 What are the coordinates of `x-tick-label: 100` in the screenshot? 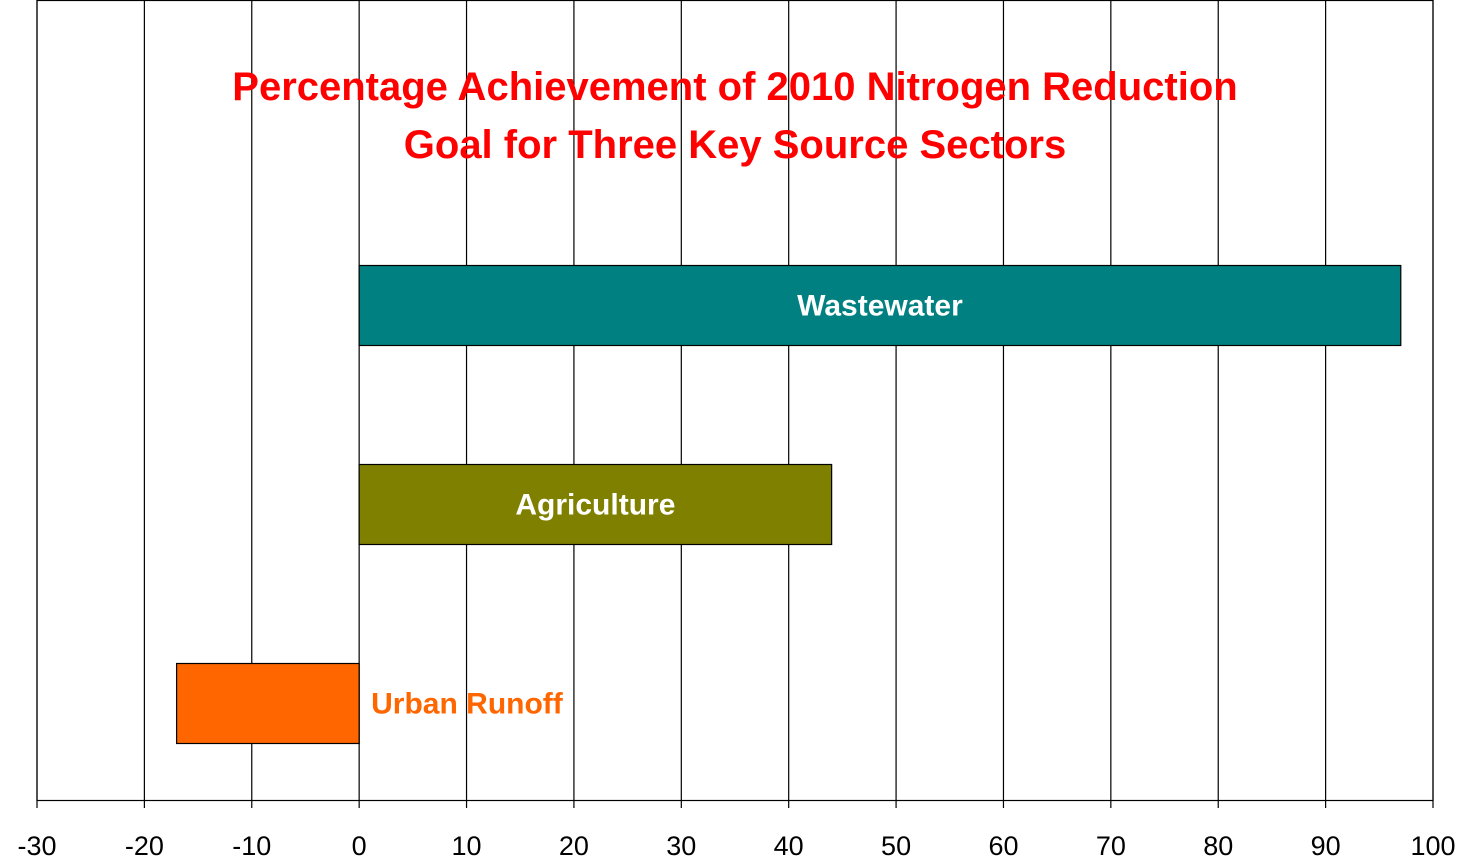 It's located at (1432, 846).